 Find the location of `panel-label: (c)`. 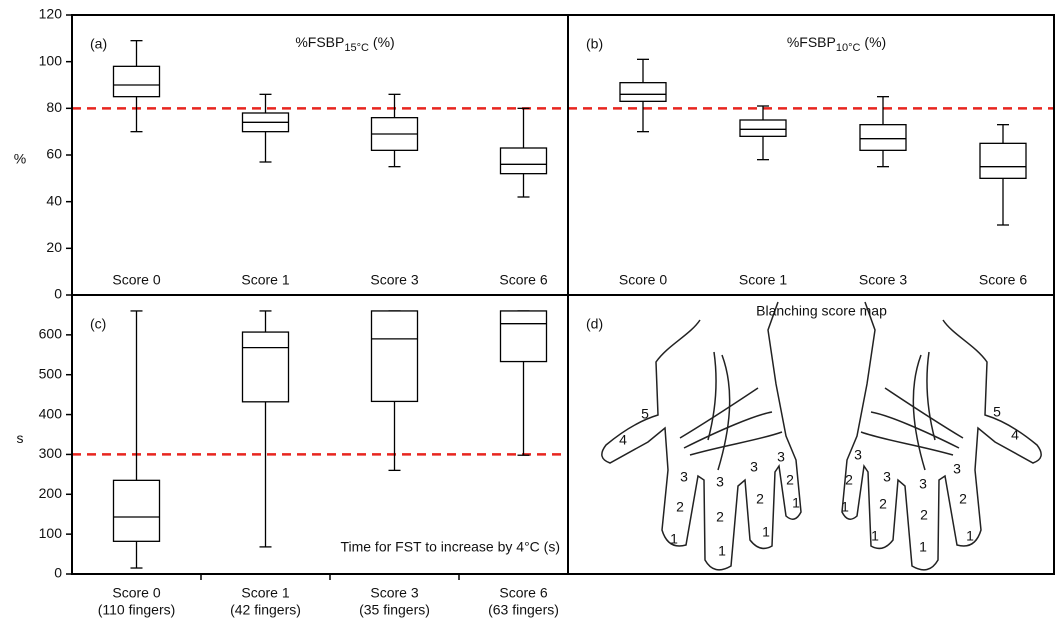

panel-label: (c) is located at coordinates (98, 324).